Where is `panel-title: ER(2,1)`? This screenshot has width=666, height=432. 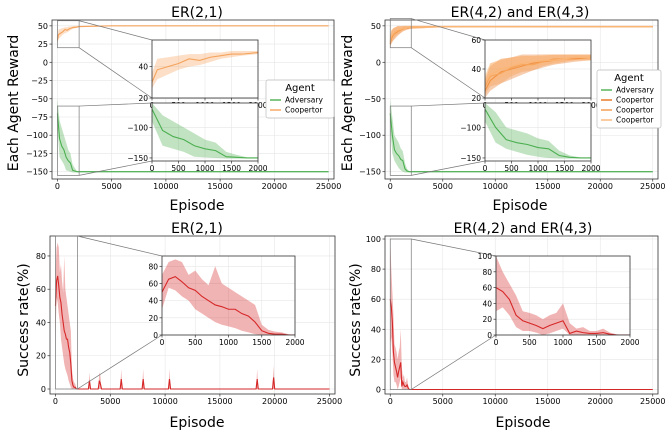
panel-title: ER(2,1) is located at coordinates (197, 229).